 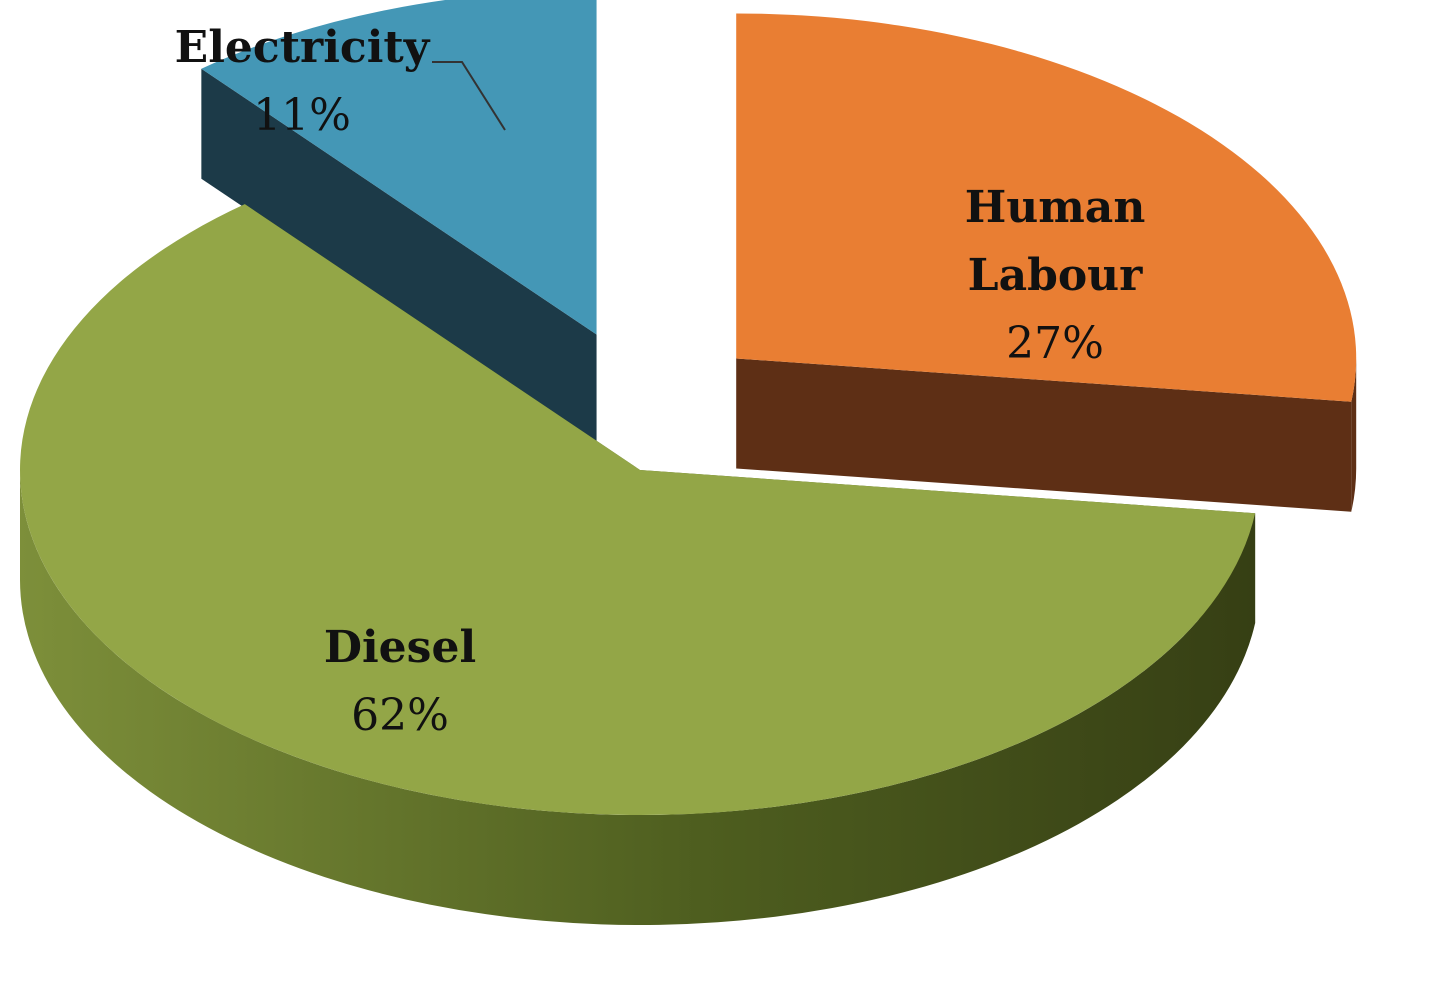 I want to click on label-electricity-name: Electricity, so click(x=303, y=47).